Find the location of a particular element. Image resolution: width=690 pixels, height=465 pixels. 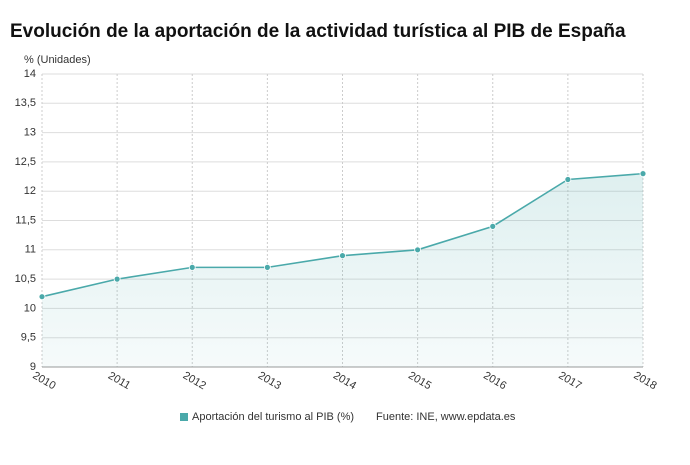

y-tick-label: 12,5 is located at coordinates (25, 162).